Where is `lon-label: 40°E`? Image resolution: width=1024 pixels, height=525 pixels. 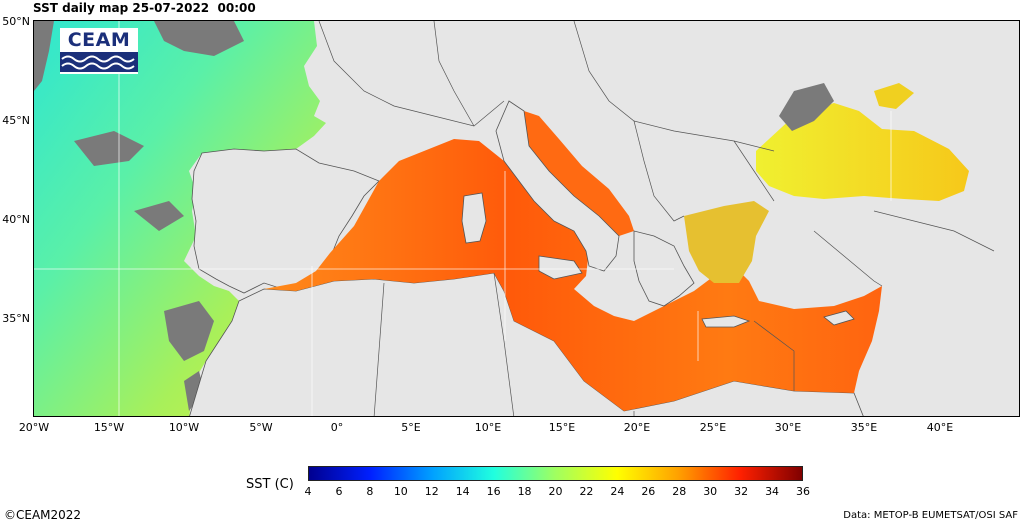 lon-label: 40°E is located at coordinates (940, 427).